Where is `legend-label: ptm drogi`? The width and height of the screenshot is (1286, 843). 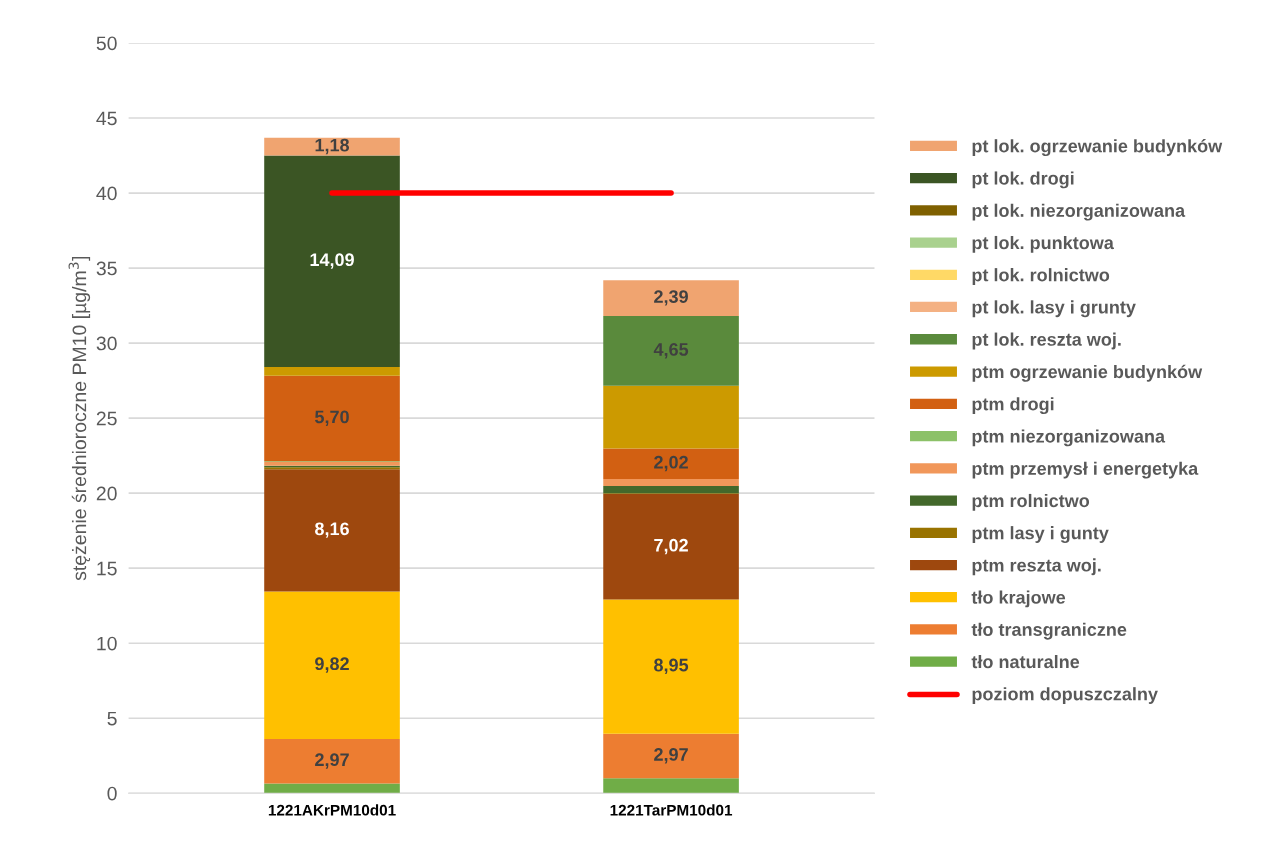
legend-label: ptm drogi is located at coordinates (1013, 406).